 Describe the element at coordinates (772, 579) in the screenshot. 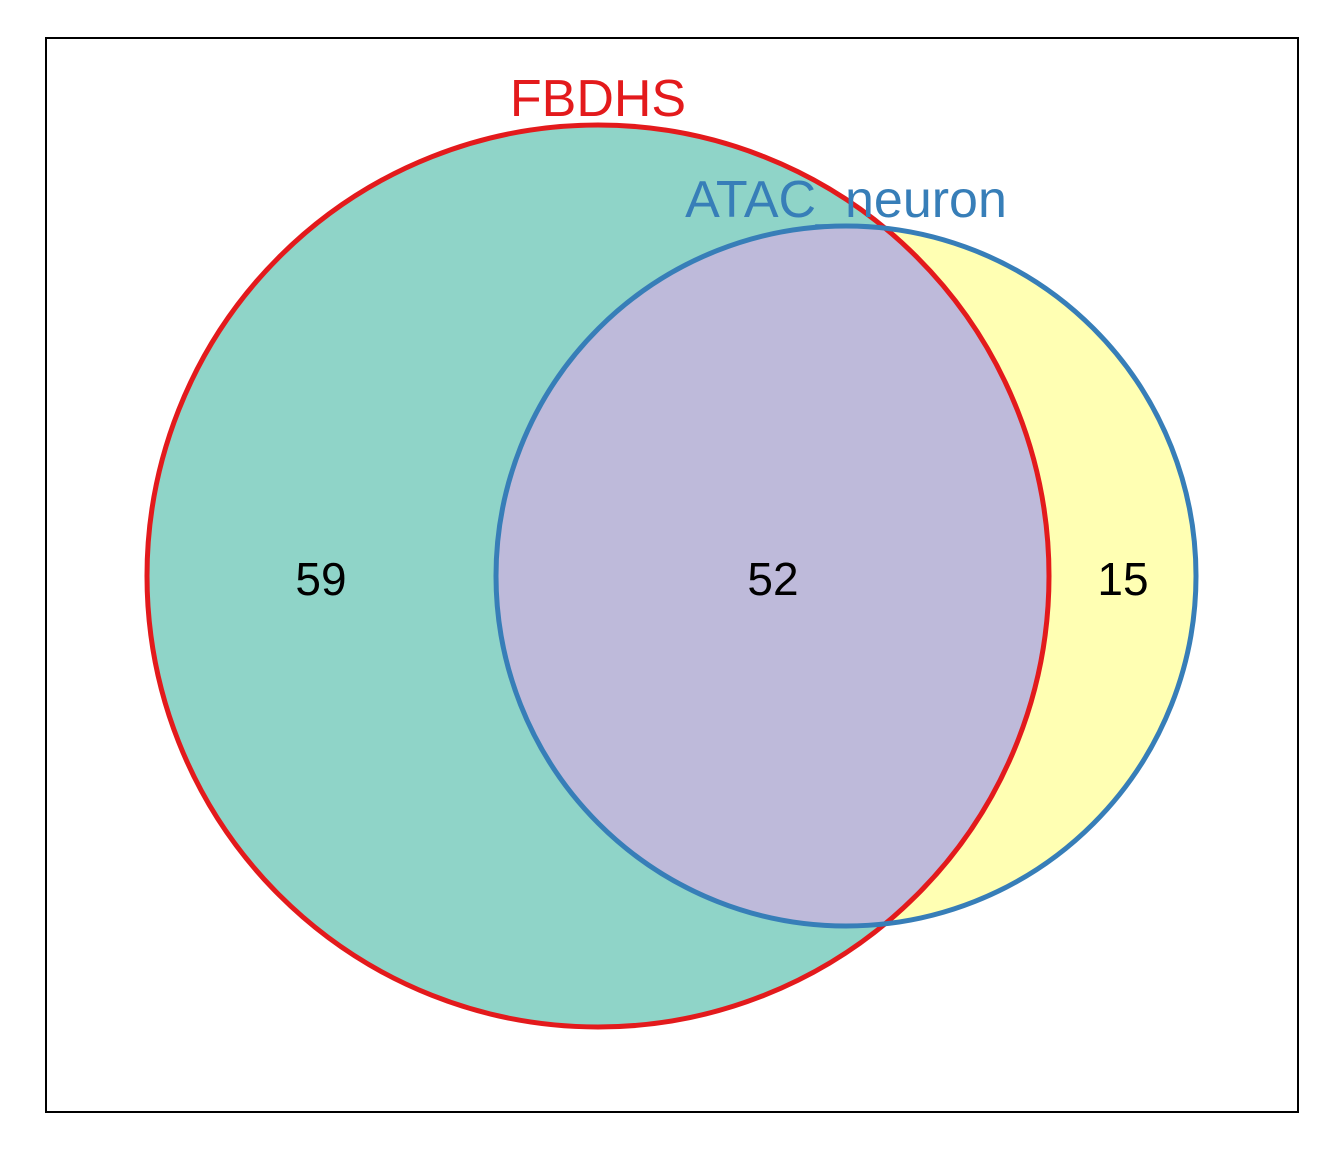

I see `intersection-count: 52` at that location.